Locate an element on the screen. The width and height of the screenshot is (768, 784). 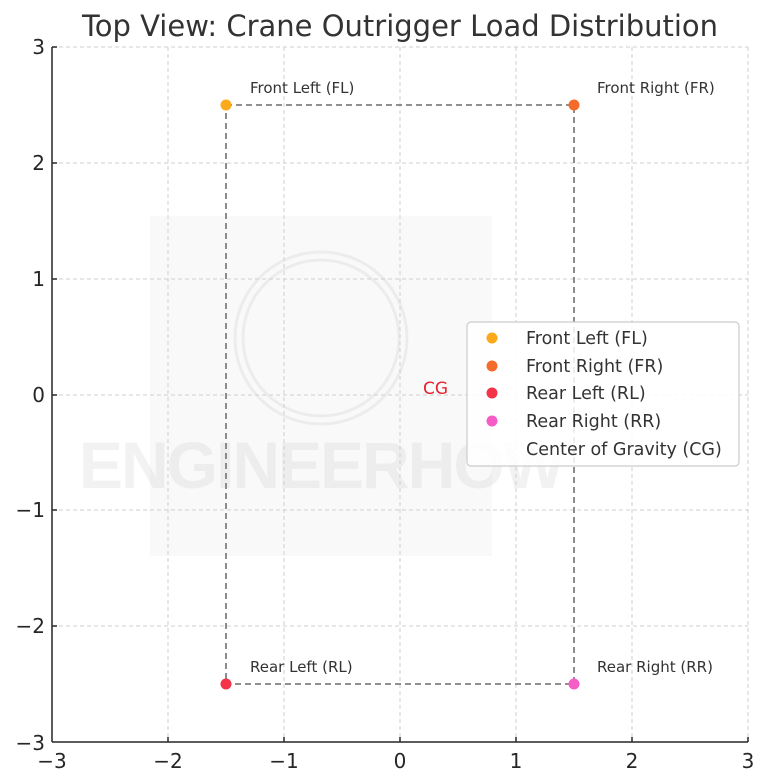
annotation-rear-right: Rear Right (RR) is located at coordinates (655, 667).